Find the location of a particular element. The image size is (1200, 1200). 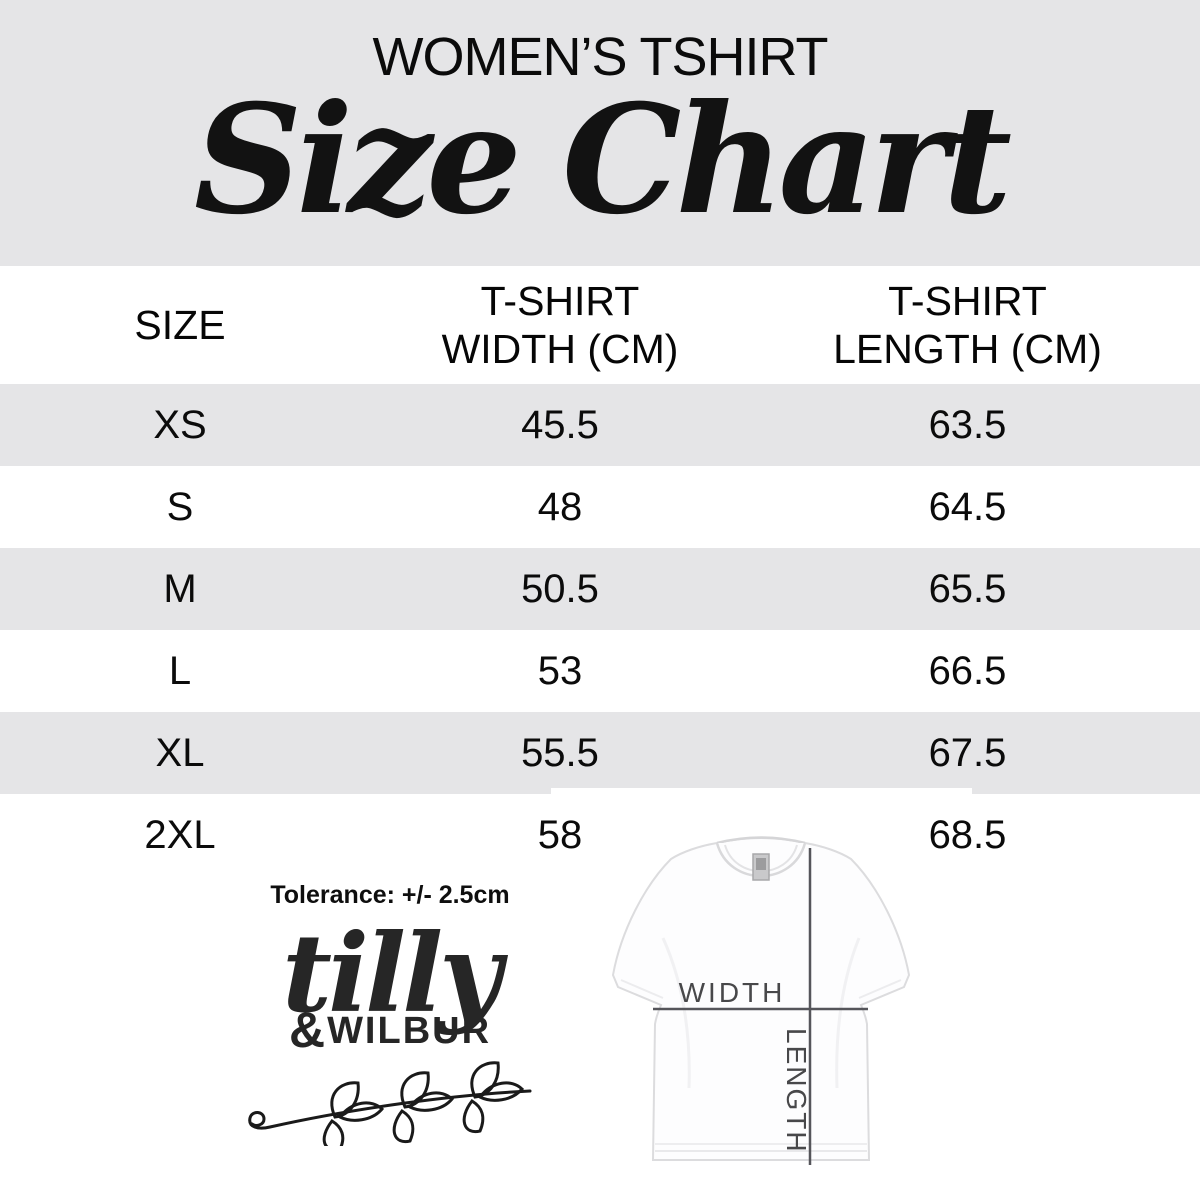

table-row: L 53 66.5 is located at coordinates (600, 671).